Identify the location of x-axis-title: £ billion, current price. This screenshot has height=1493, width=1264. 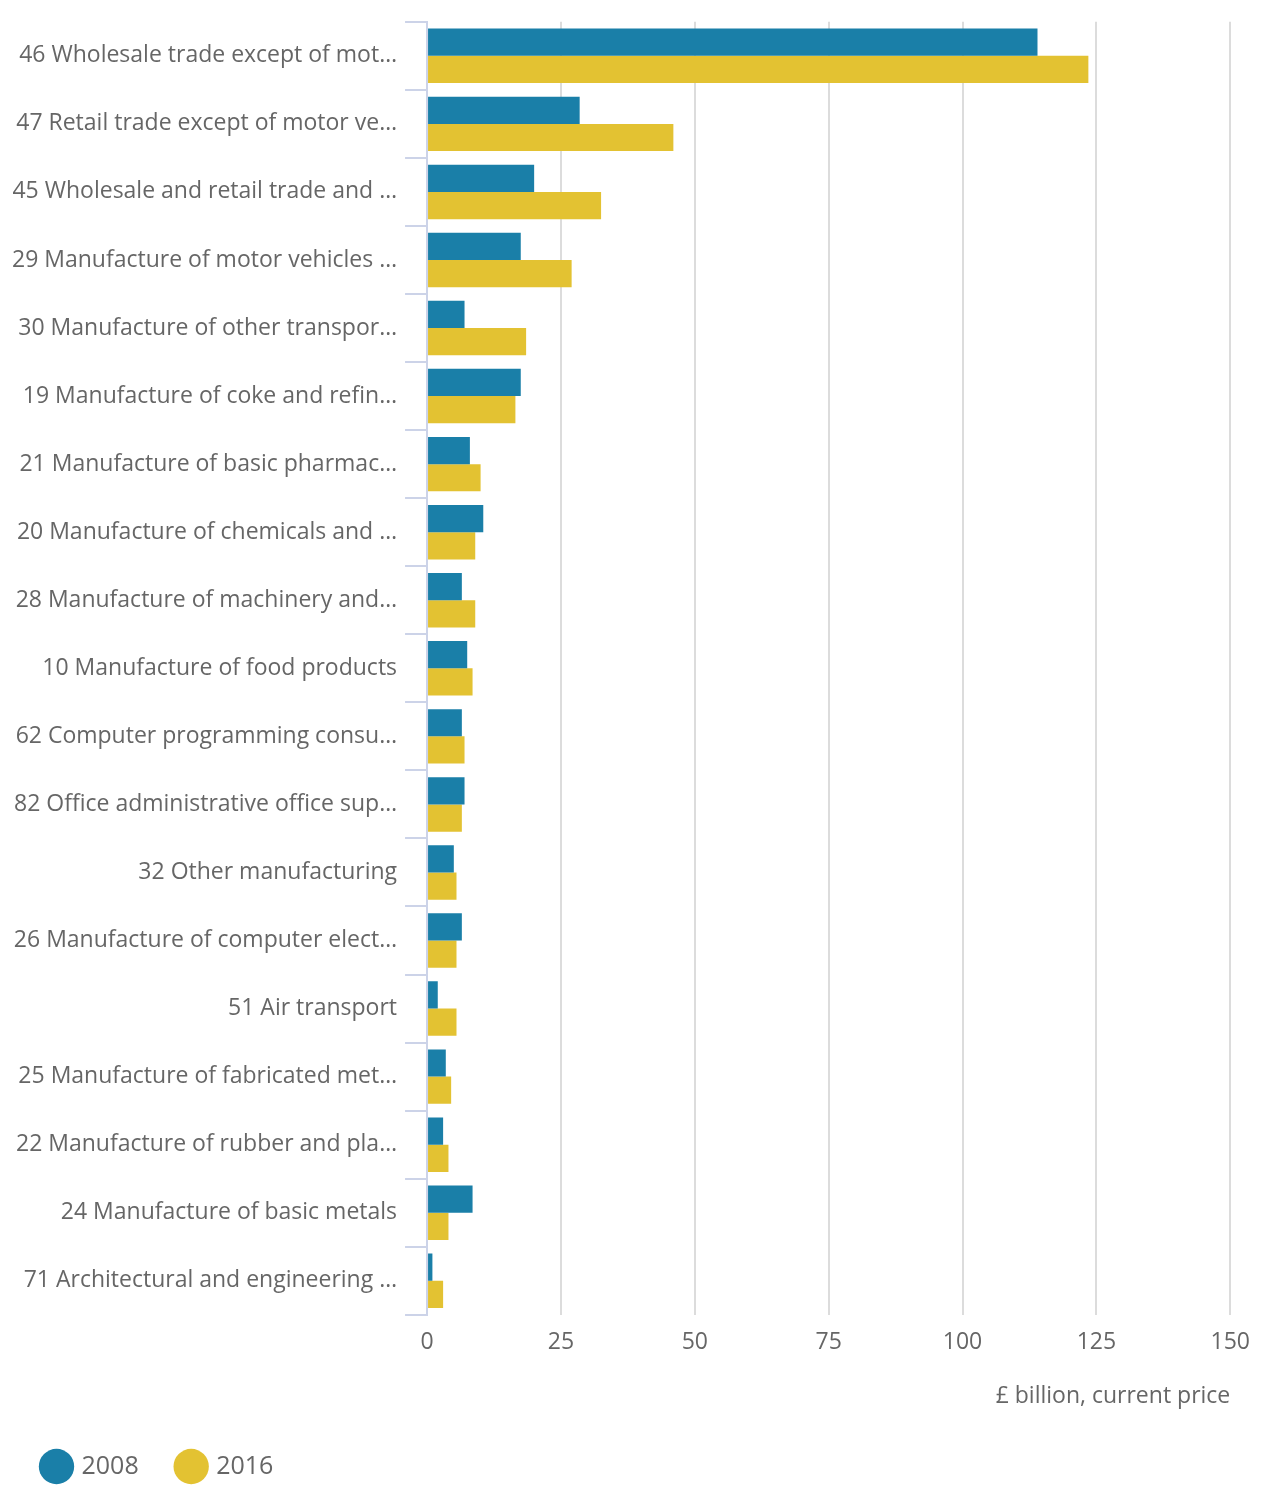
(1113, 1393).